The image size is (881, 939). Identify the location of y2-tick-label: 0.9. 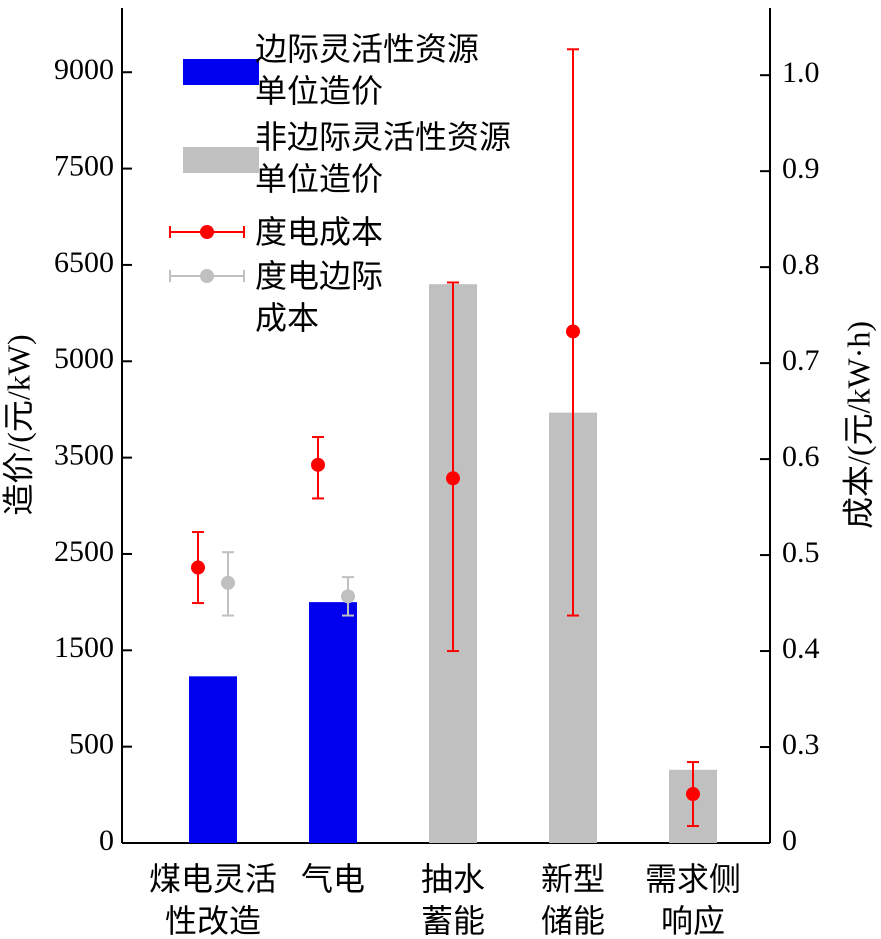
(801, 168).